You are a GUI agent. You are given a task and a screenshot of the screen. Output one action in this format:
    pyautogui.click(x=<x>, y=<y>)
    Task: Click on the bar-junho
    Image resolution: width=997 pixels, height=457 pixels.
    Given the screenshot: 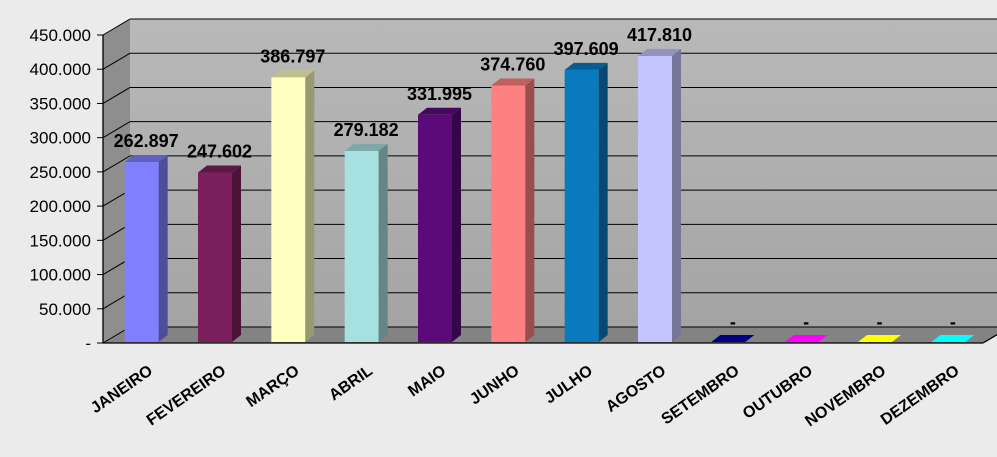 What is the action you would take?
    pyautogui.click(x=508, y=214)
    